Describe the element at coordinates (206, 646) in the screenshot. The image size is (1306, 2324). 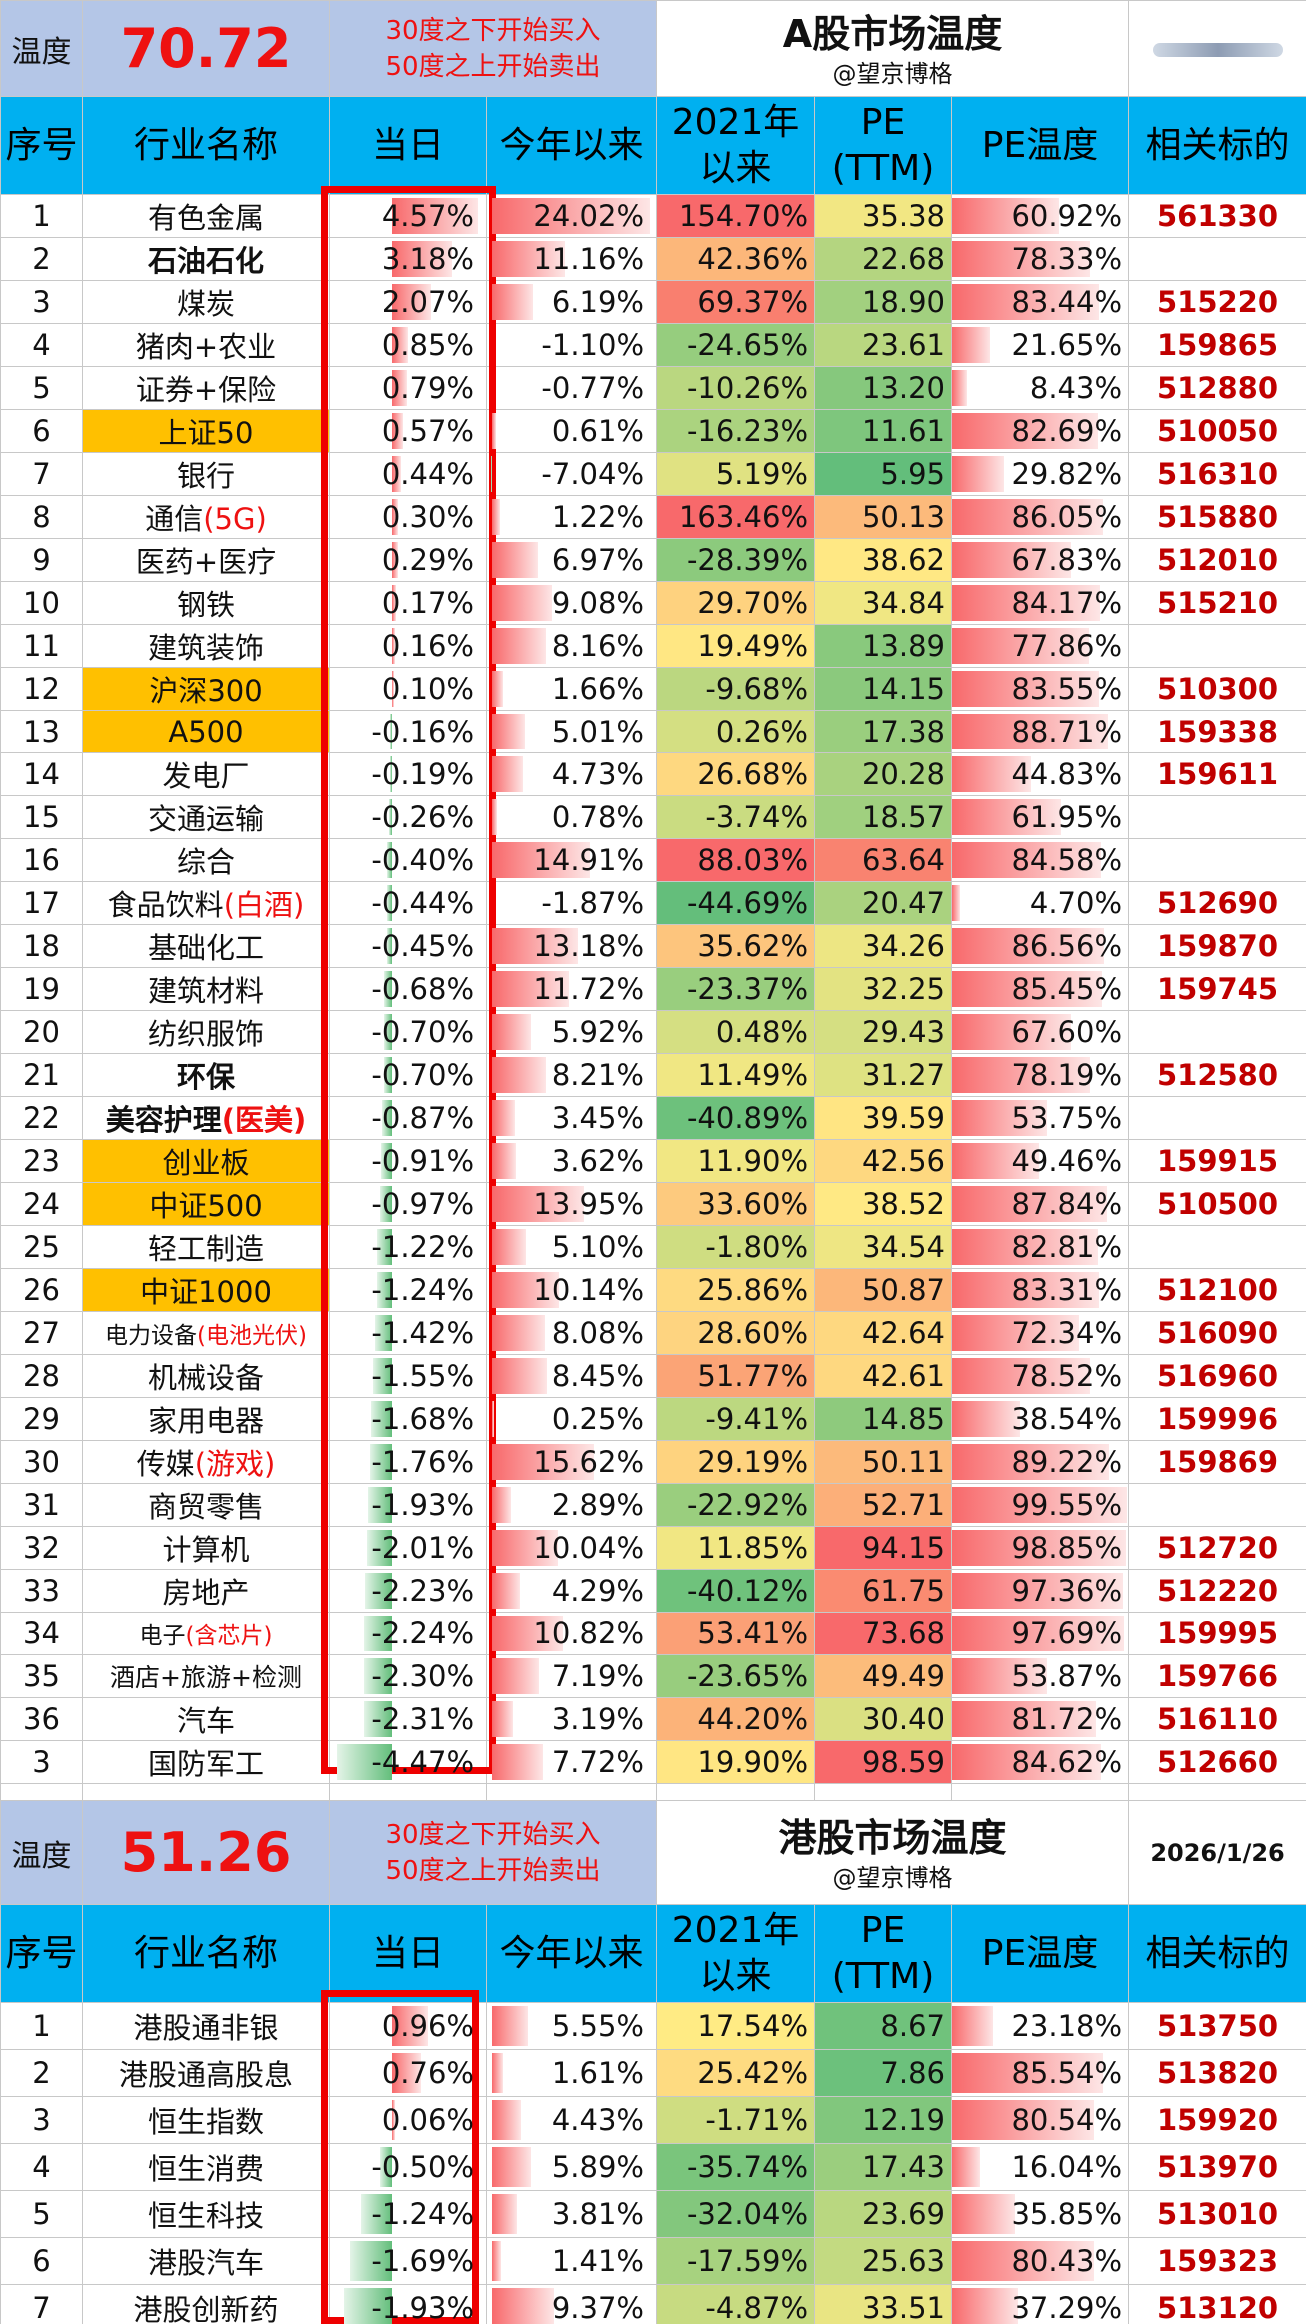
I see `industry-name: 建筑装饰` at that location.